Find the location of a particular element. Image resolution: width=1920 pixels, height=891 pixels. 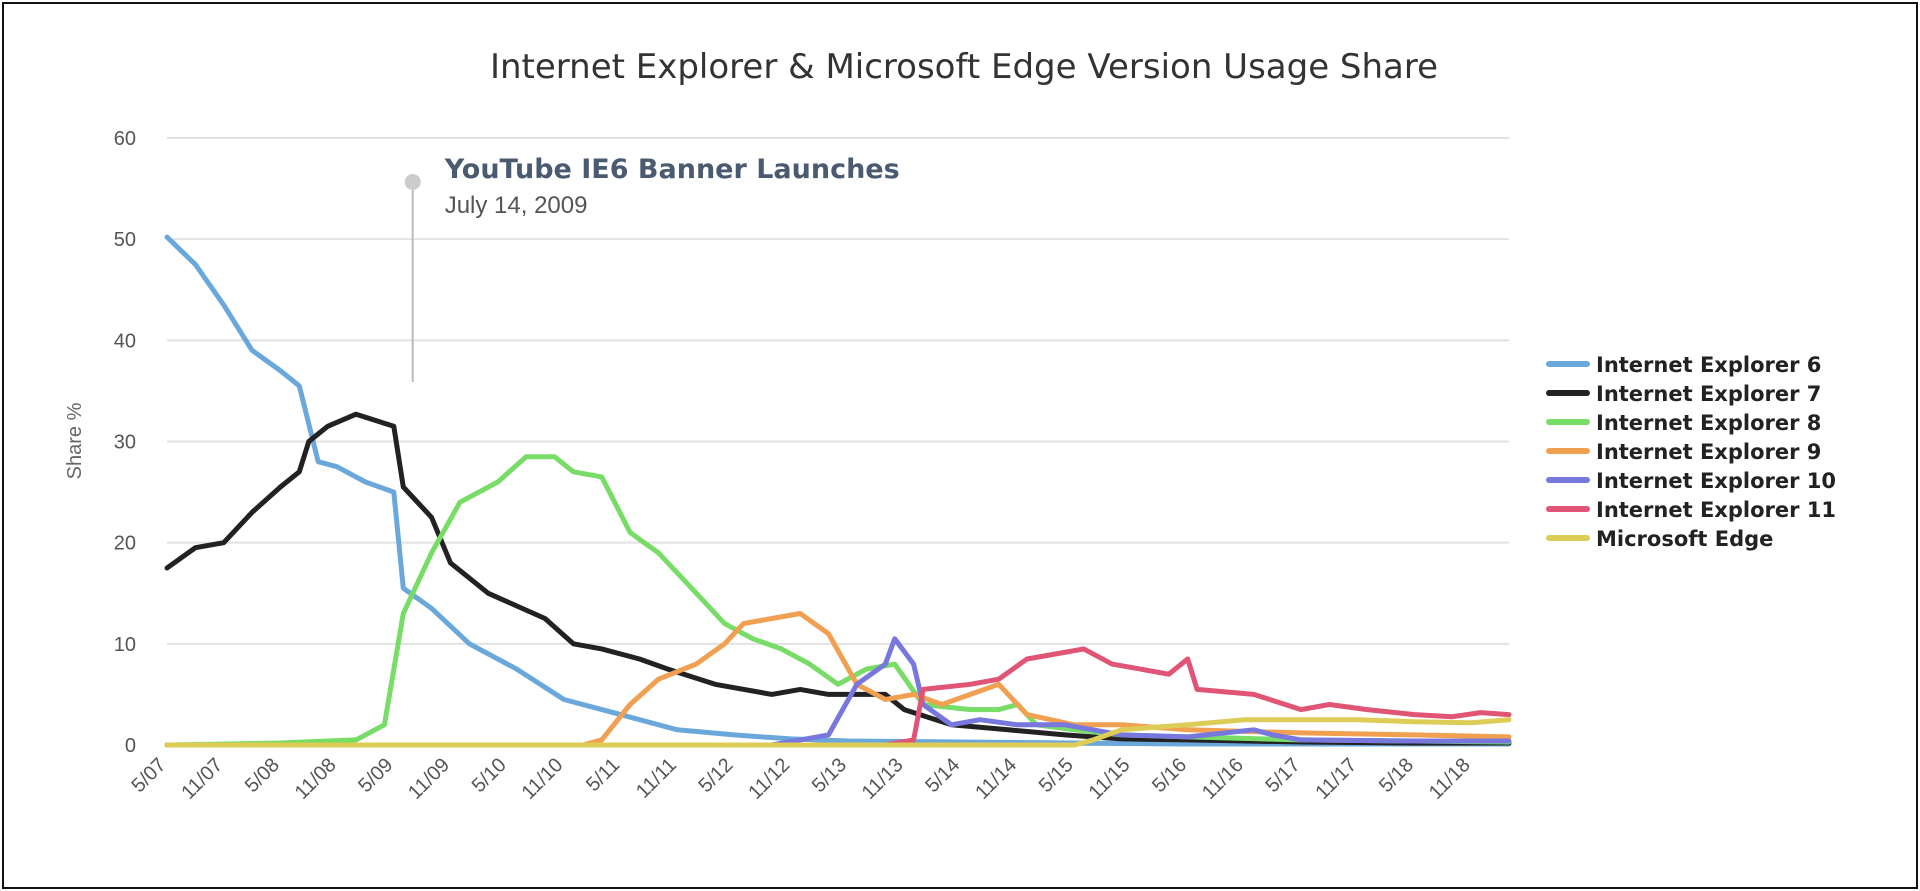

x-tick-label: 11/10 is located at coordinates (543, 779).